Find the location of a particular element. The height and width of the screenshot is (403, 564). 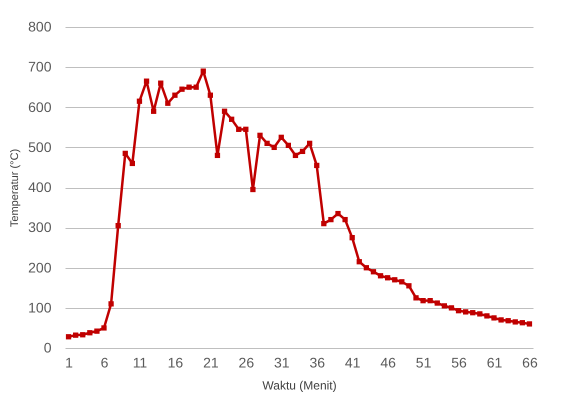

y-tick-label: 200 is located at coordinates (40, 267).